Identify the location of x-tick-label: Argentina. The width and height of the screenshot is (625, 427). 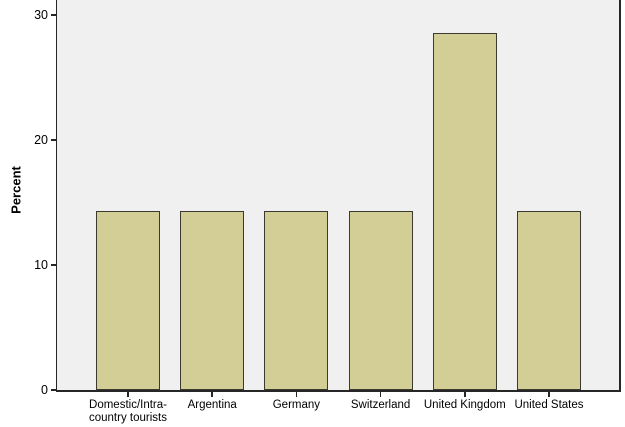
(212, 405).